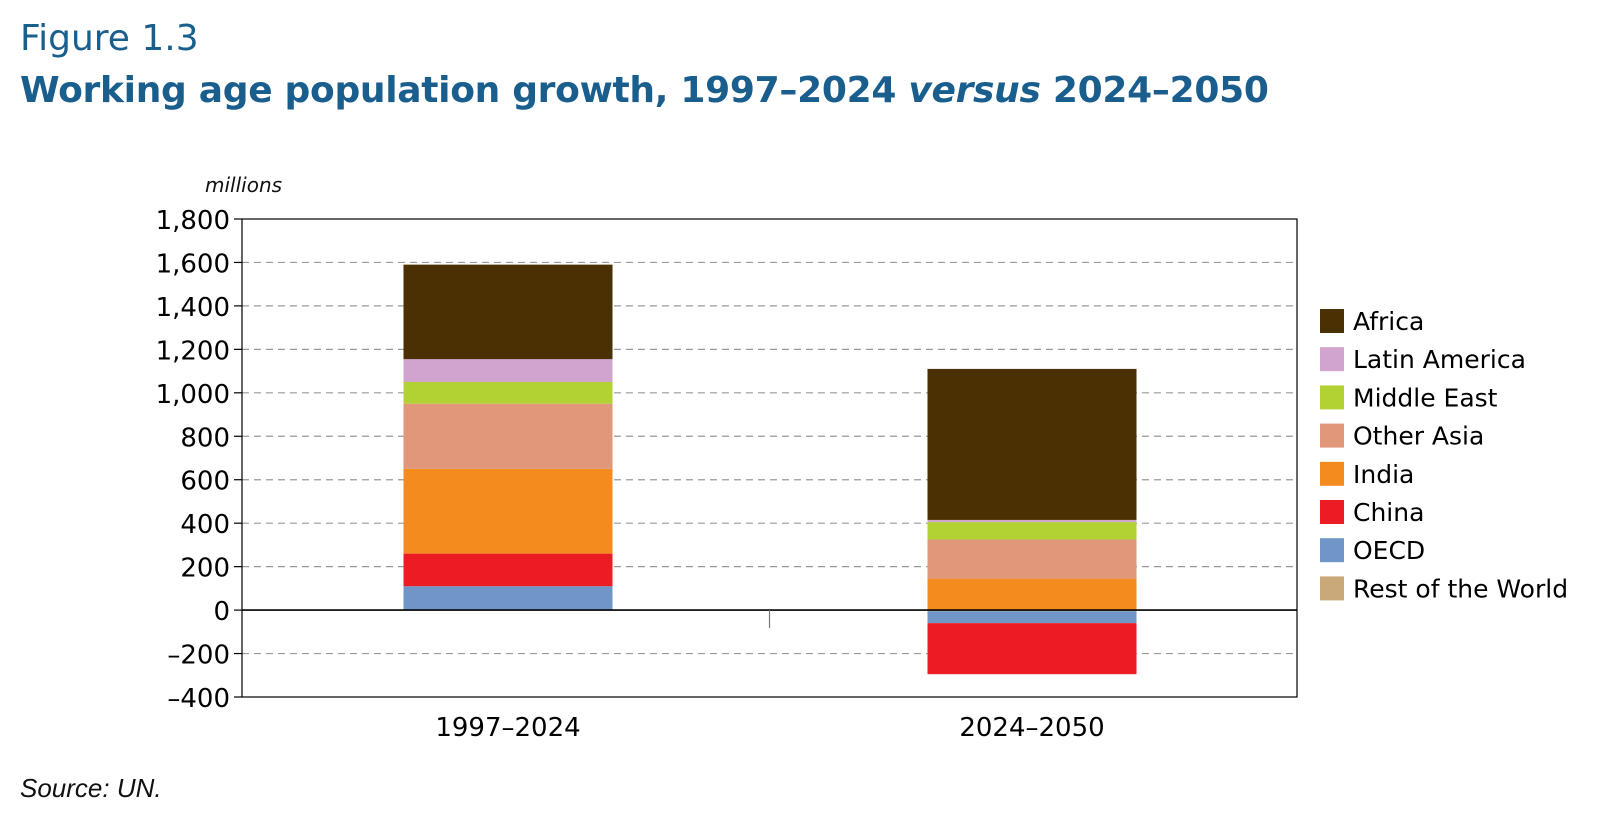 The image size is (1600, 823). Describe the element at coordinates (1439, 359) in the screenshot. I see `legend-label: Latin America` at that location.